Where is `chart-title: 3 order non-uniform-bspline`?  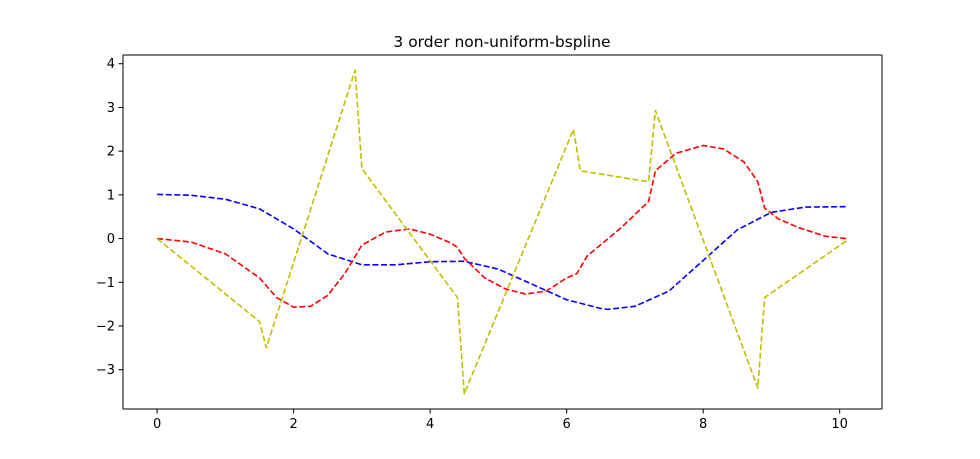
chart-title: 3 order non-uniform-bspline is located at coordinates (501, 42).